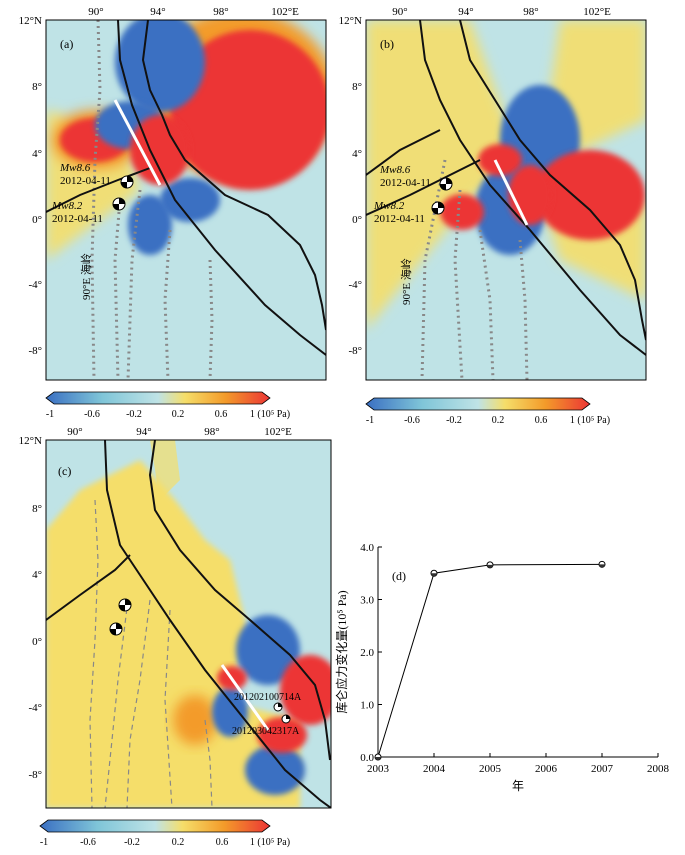 This screenshot has width=685, height=855. Describe the element at coordinates (367, 758) in the screenshot. I see `y-tick-label: 0.0` at that location.